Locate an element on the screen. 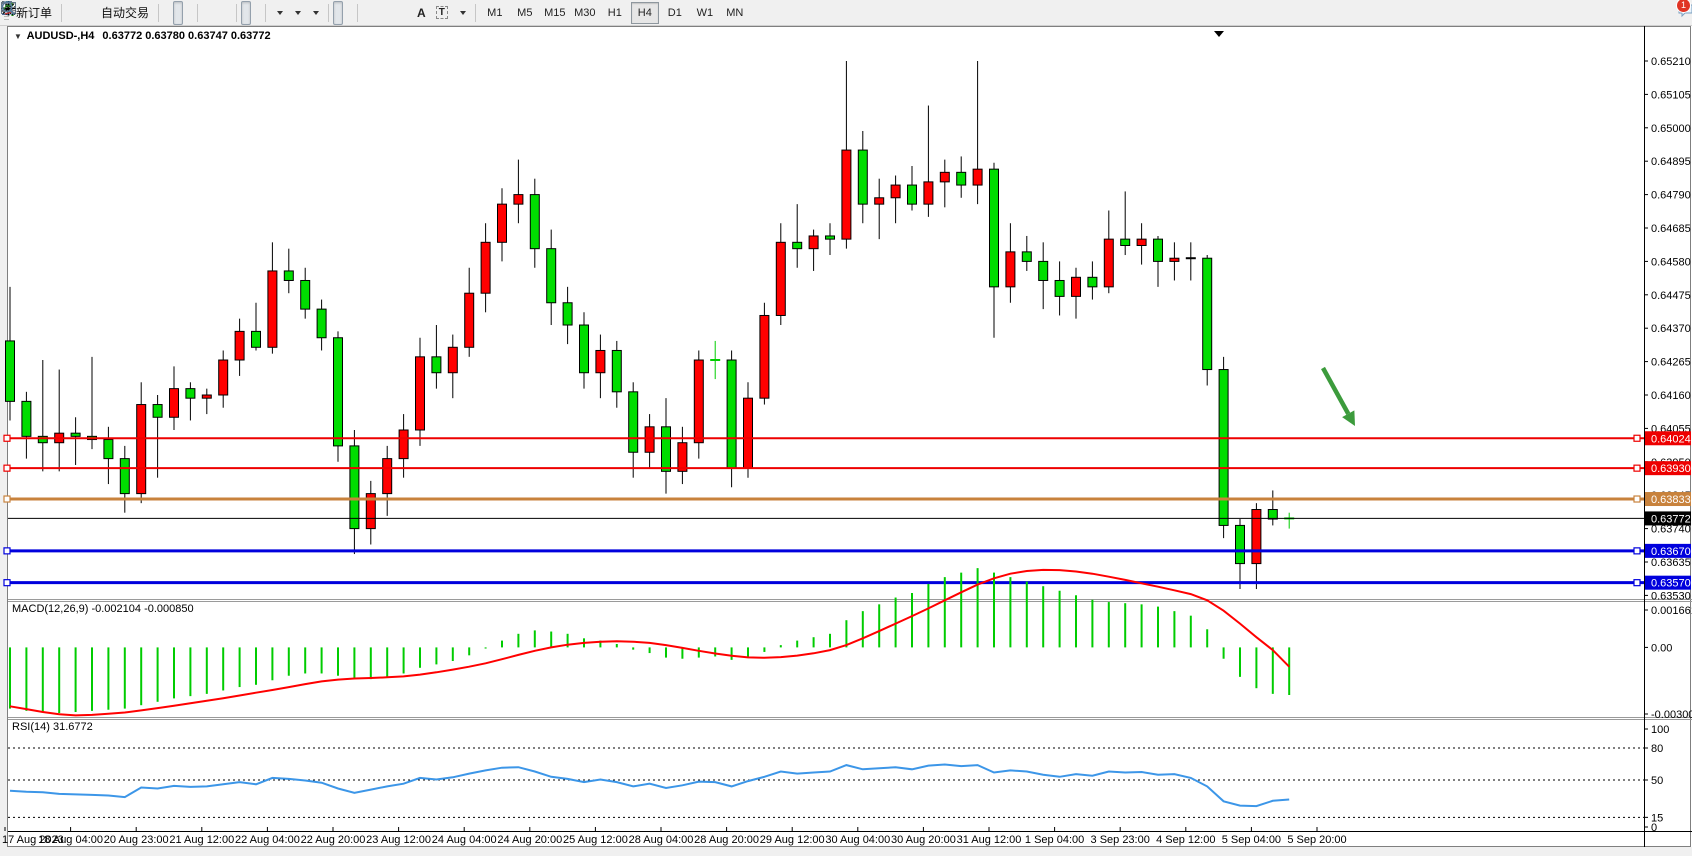  svg-text: 0.63570 is located at coordinates (1671, 584).